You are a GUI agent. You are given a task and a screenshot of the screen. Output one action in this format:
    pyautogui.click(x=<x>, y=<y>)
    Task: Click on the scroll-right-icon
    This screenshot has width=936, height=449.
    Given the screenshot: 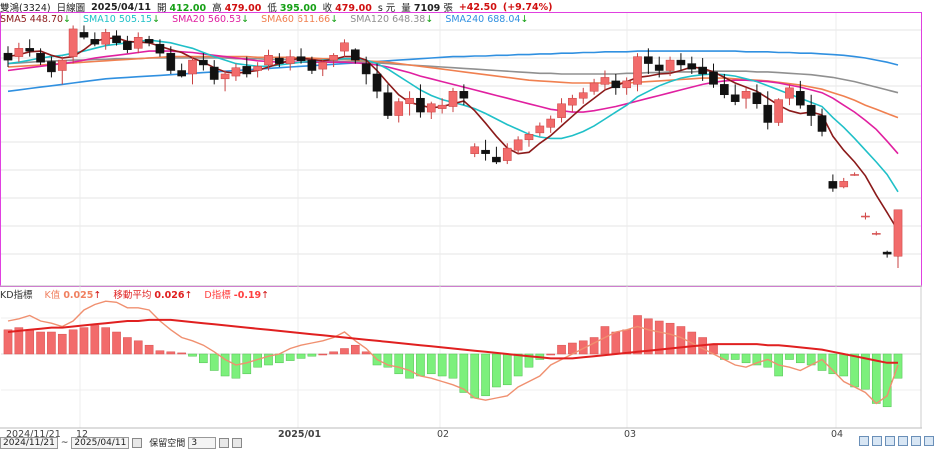 What is the action you would take?
    pyautogui.click(x=903, y=441)
    